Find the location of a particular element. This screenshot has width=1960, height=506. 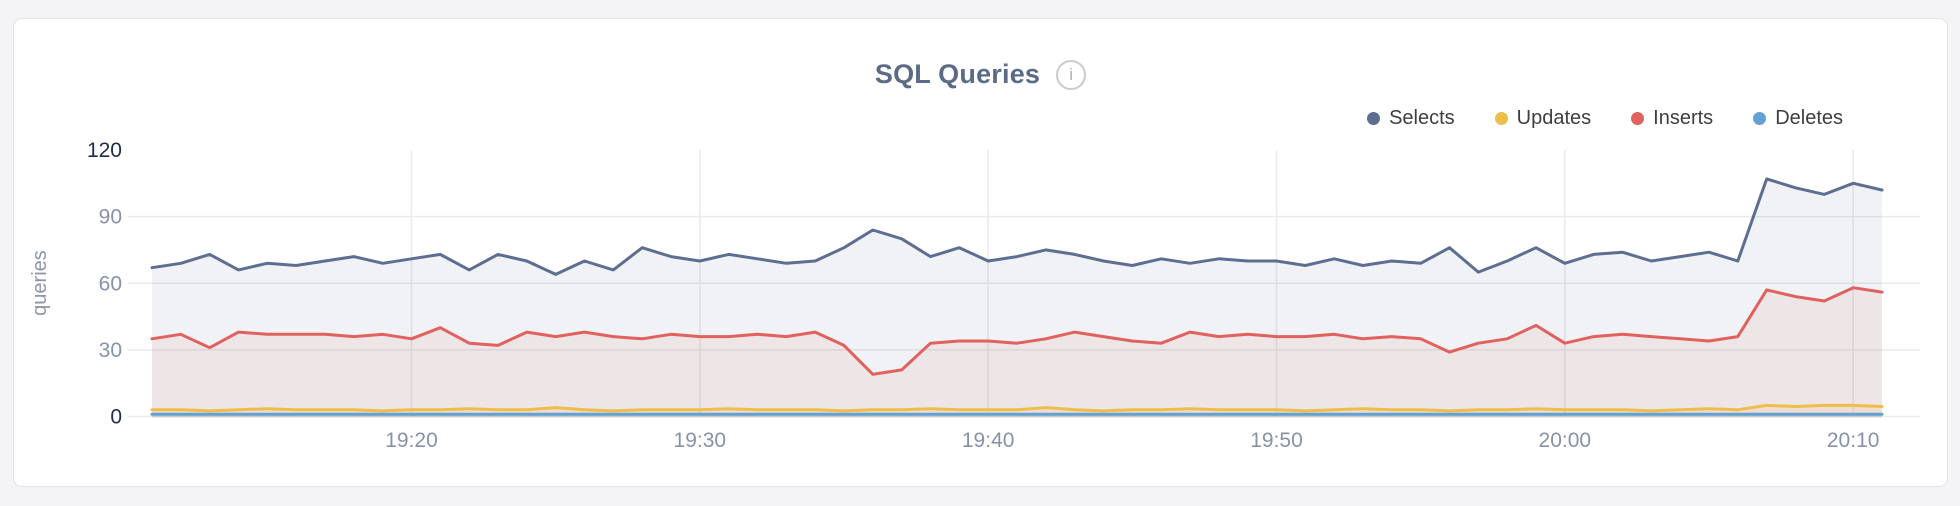

legend-item-inserts: Inserts is located at coordinates (1672, 118).